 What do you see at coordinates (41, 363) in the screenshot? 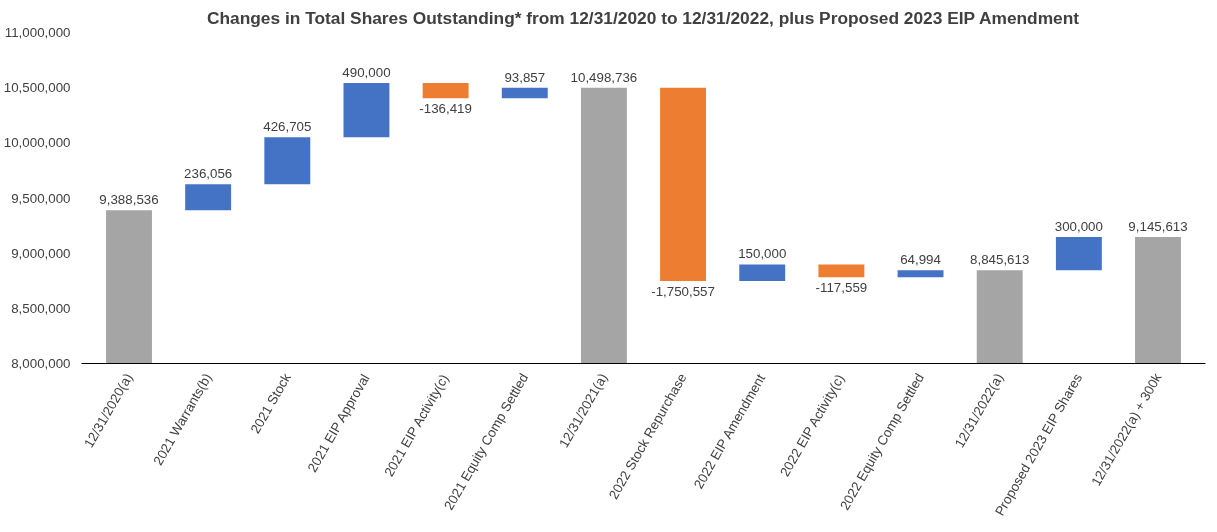
I see `y-tick-label: 8,000,000` at bounding box center [41, 363].